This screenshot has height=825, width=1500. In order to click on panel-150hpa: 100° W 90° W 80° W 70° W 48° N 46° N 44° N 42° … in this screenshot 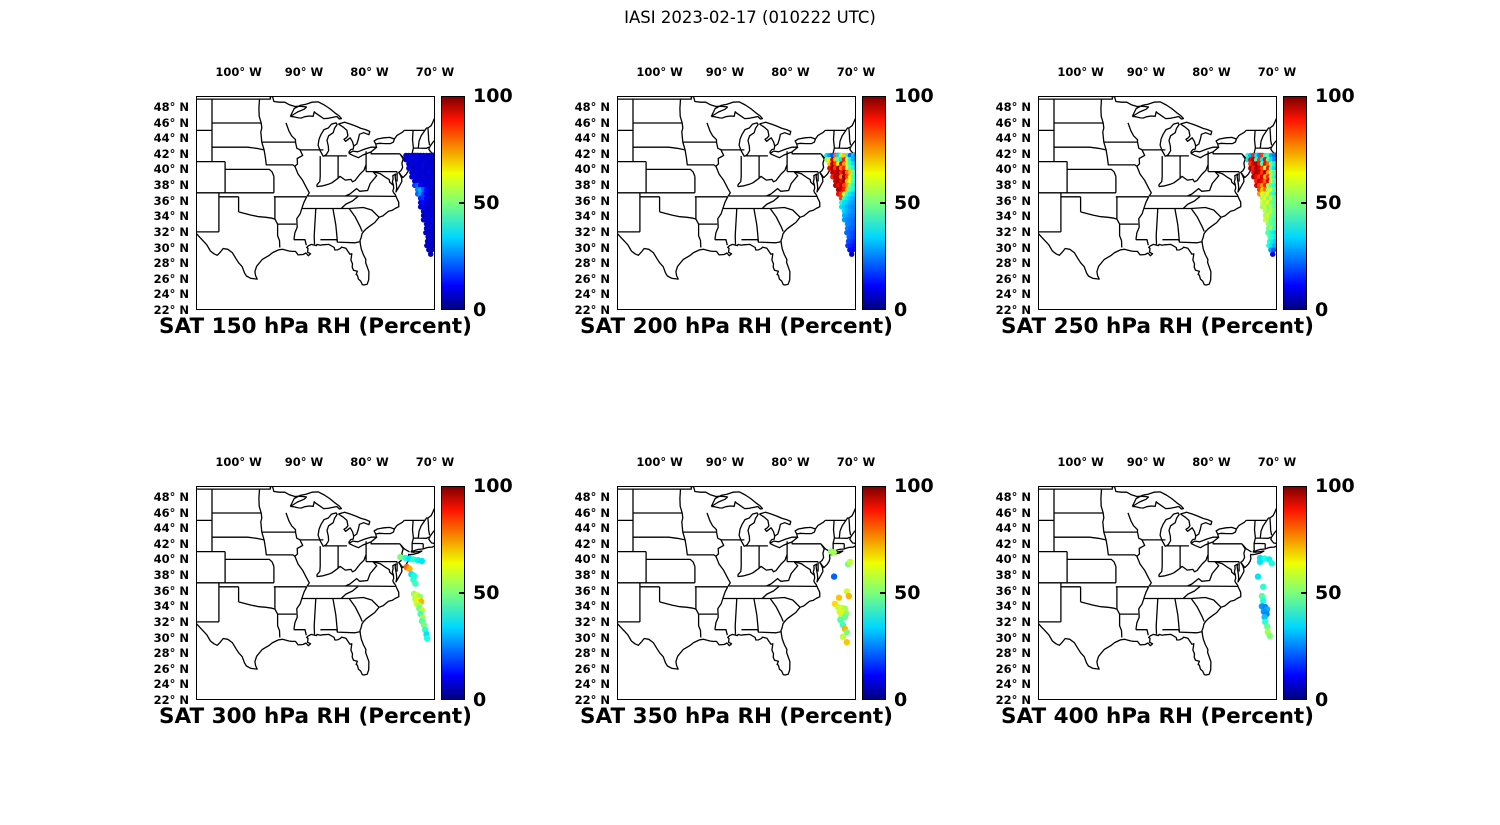, I will do `click(333, 202)`.